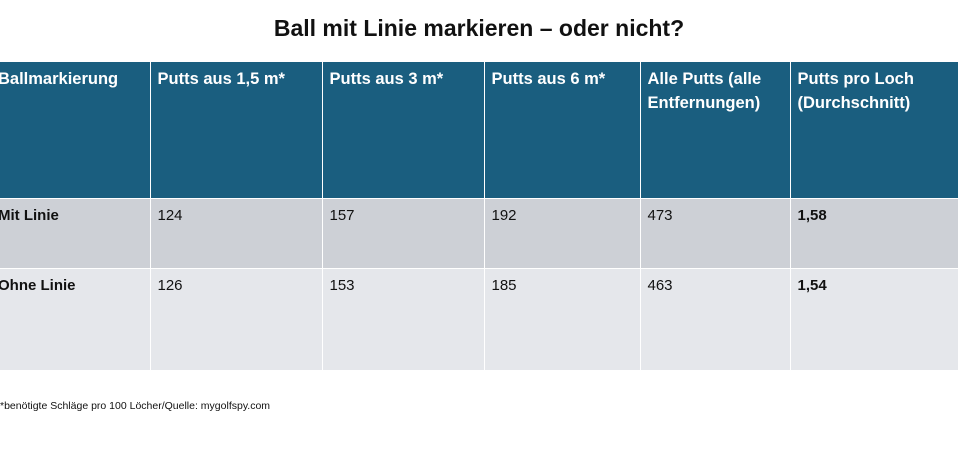 This screenshot has width=958, height=462. Describe the element at coordinates (75, 130) in the screenshot. I see `column-header-ballmarkierung: Ballmarkierung` at that location.